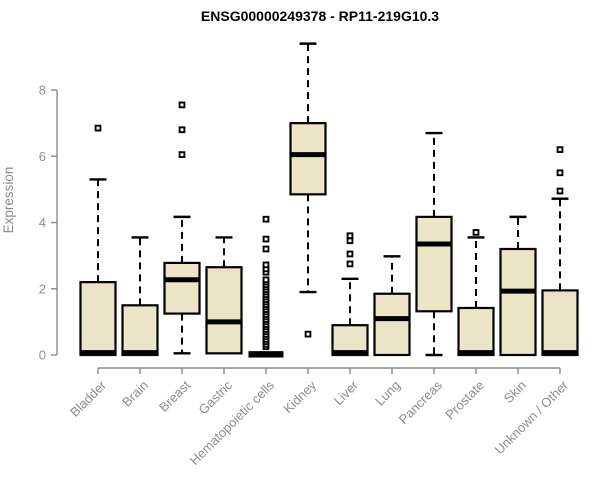 This screenshot has height=500, width=600. I want to click on y-axis-label: Expression, so click(8, 200).